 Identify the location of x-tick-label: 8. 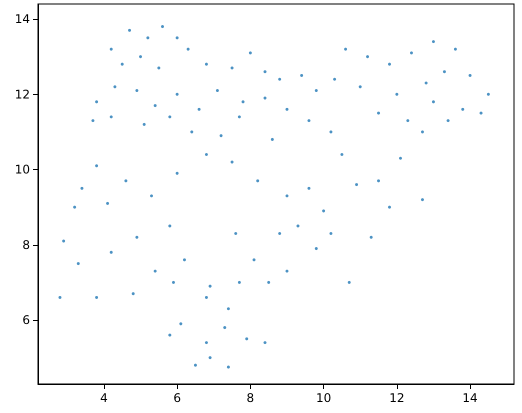
(250, 398).